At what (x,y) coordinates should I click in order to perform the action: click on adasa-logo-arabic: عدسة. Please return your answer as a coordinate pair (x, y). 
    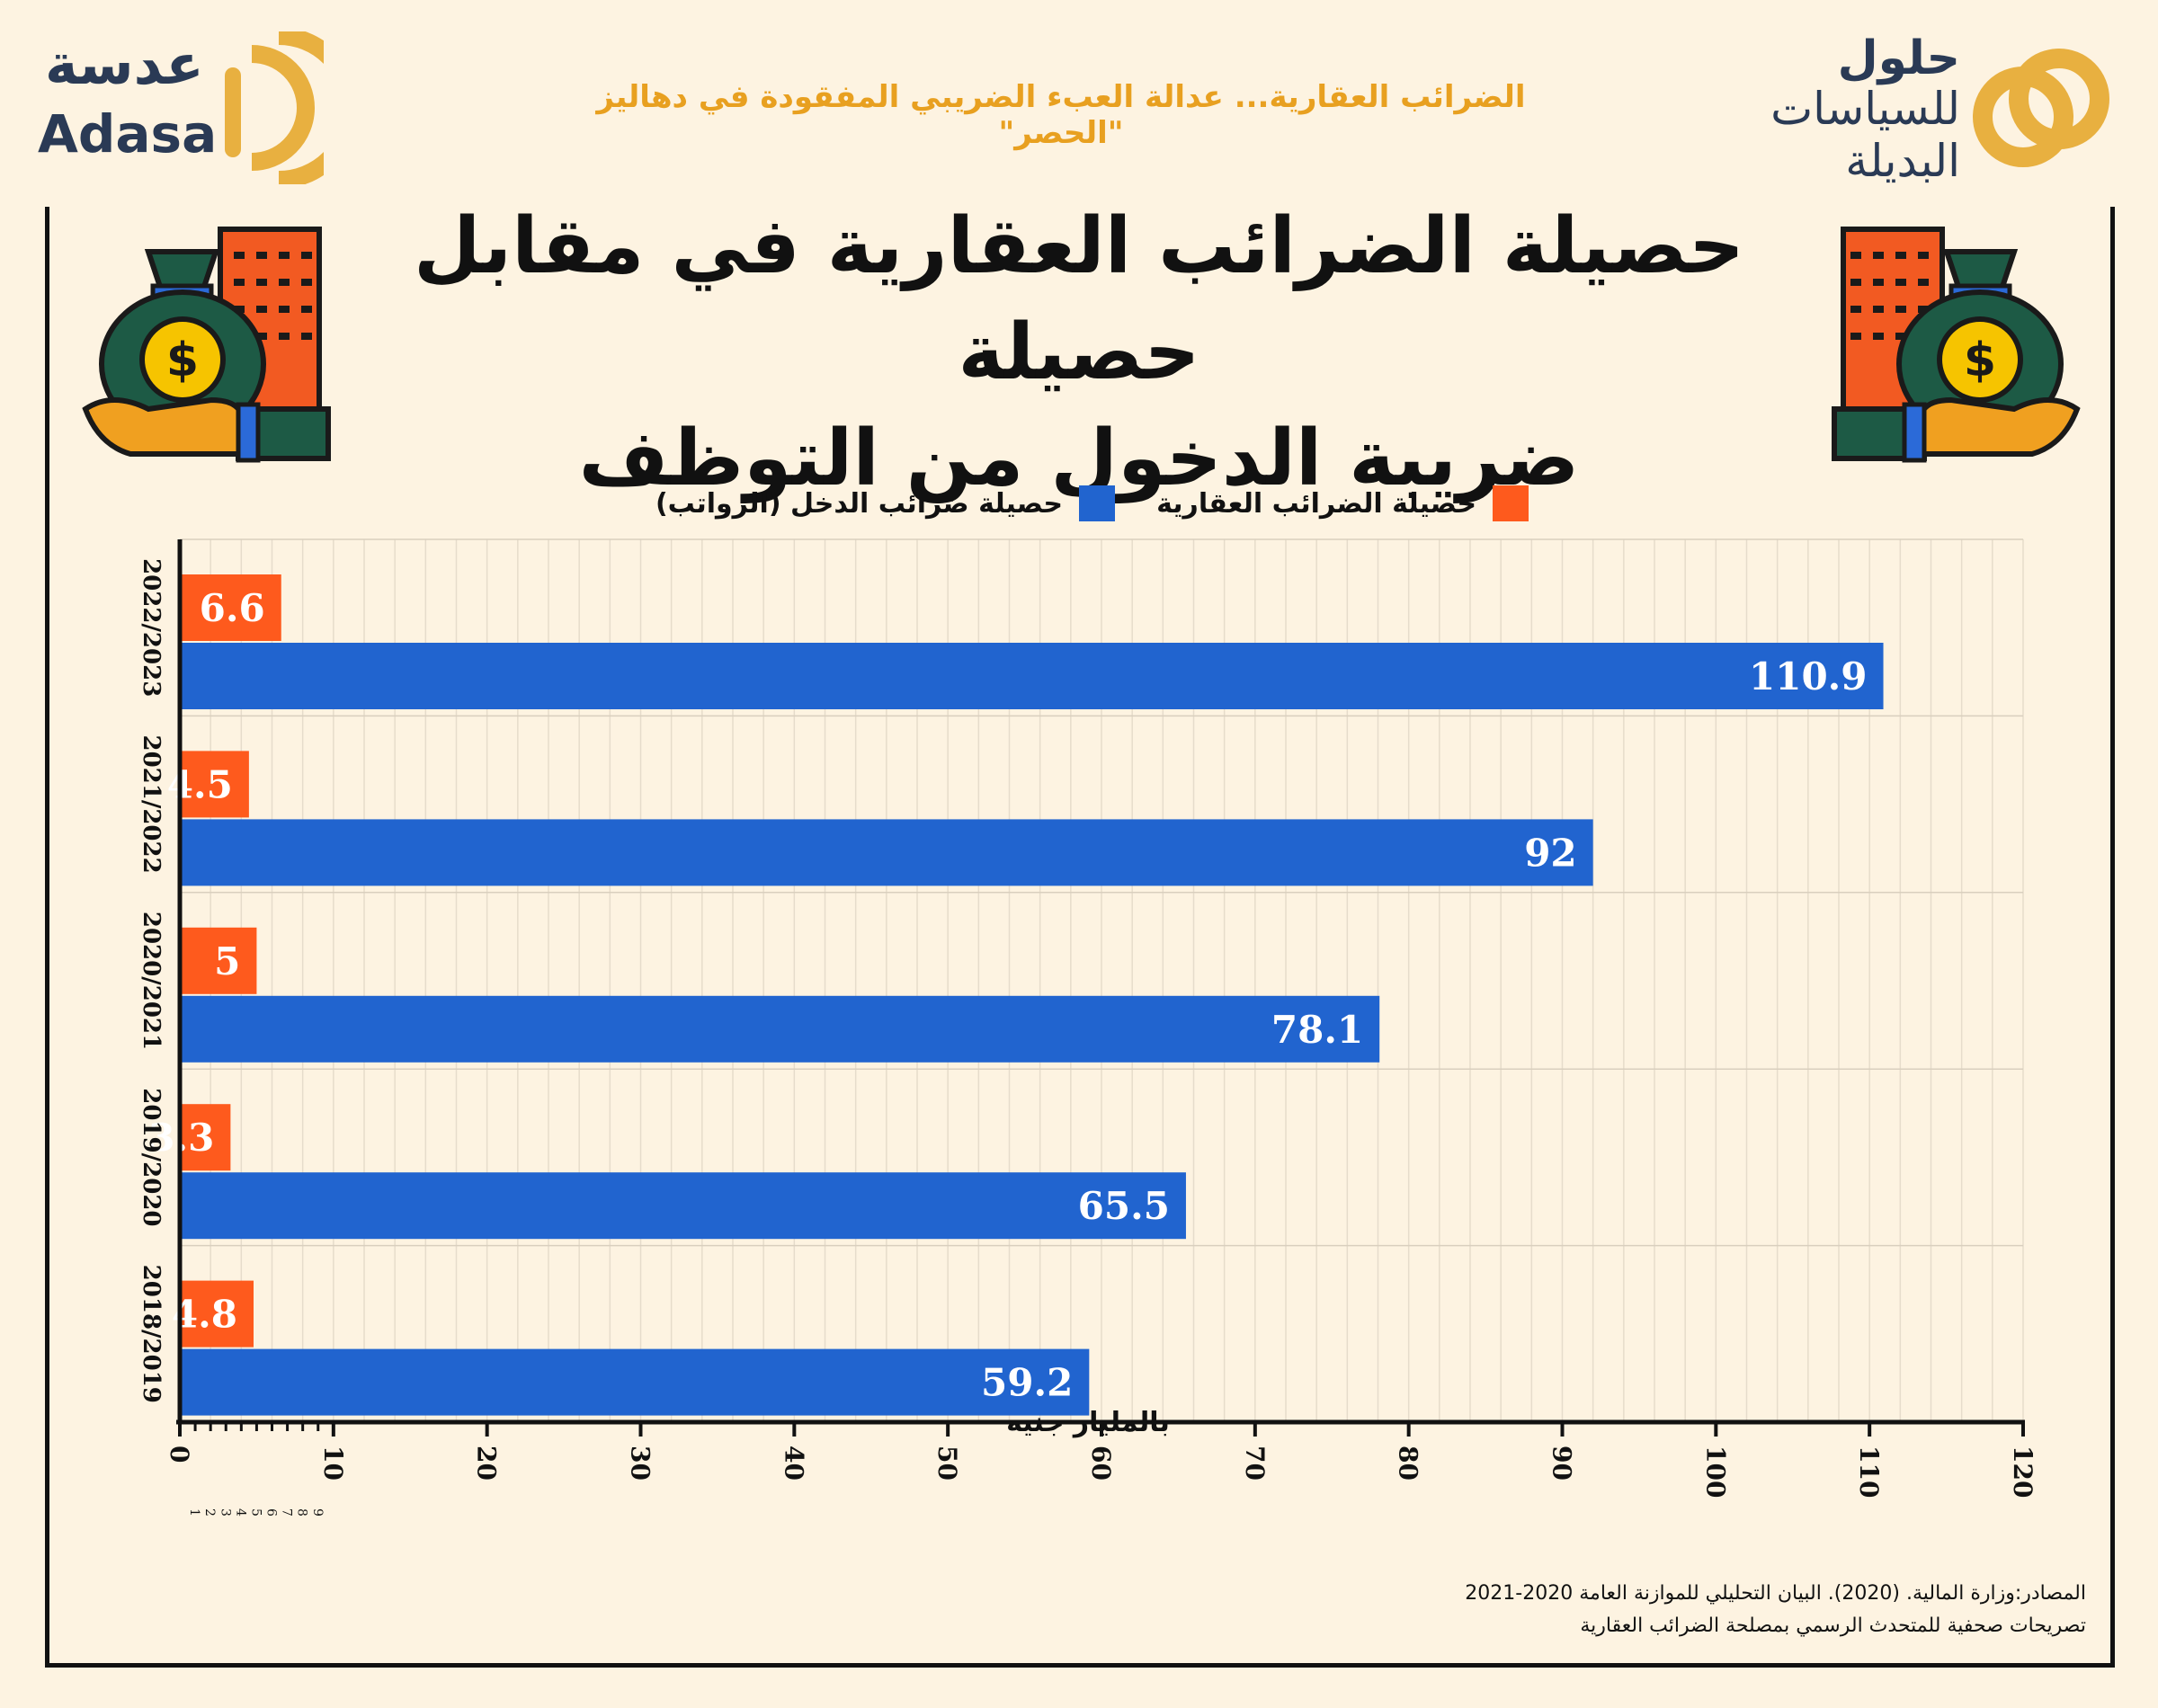
    Looking at the image, I should click on (124, 64).